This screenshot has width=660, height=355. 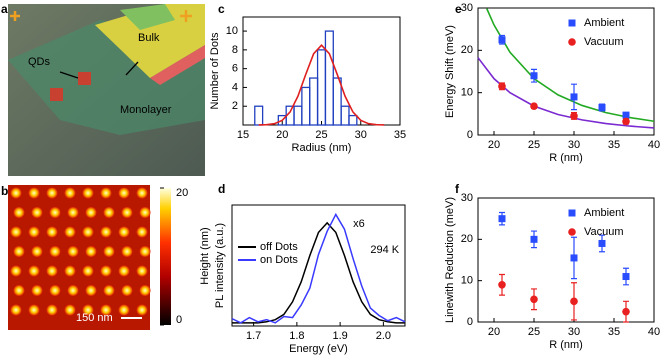 I want to click on annotation: QDs, so click(x=39, y=62).